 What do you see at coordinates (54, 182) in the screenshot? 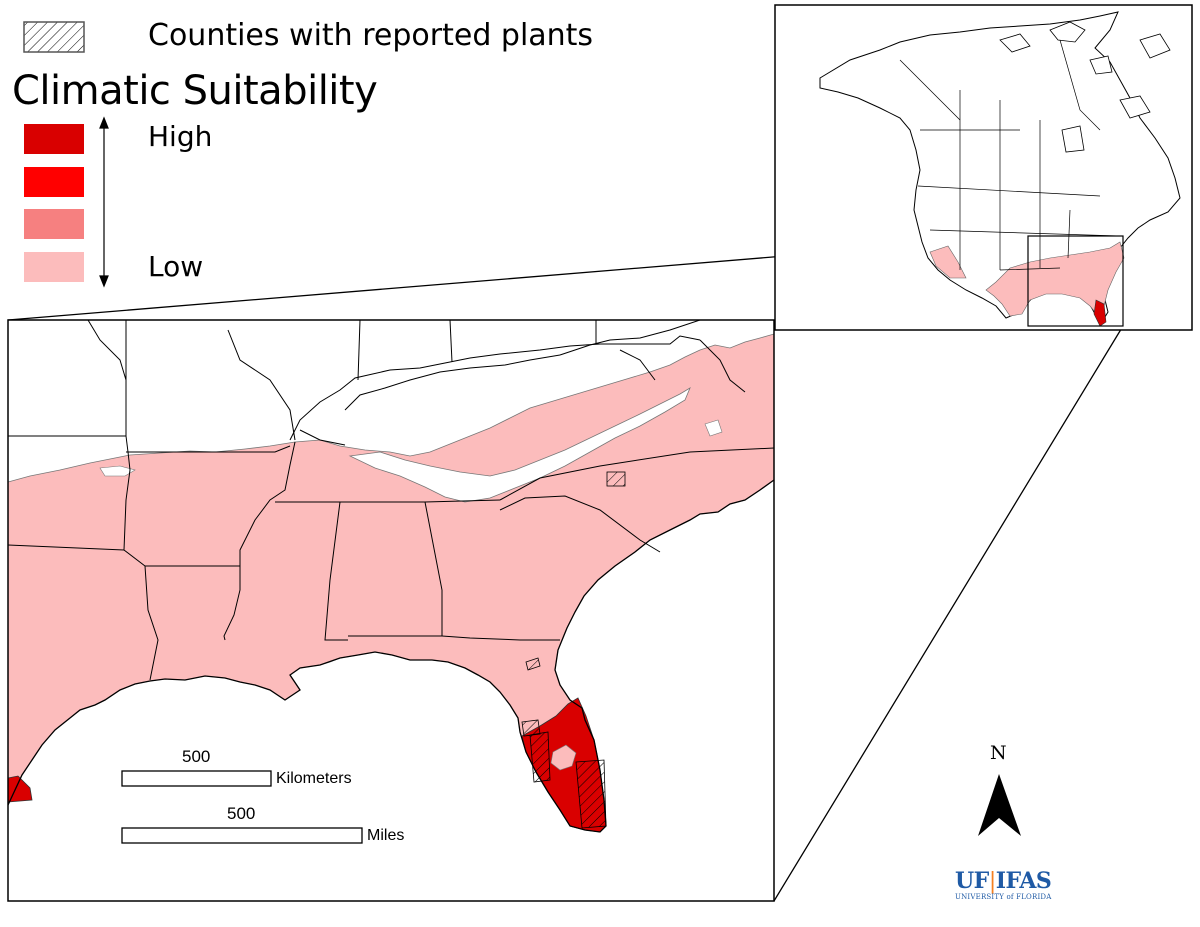
I see `legend-swatch-high` at bounding box center [54, 182].